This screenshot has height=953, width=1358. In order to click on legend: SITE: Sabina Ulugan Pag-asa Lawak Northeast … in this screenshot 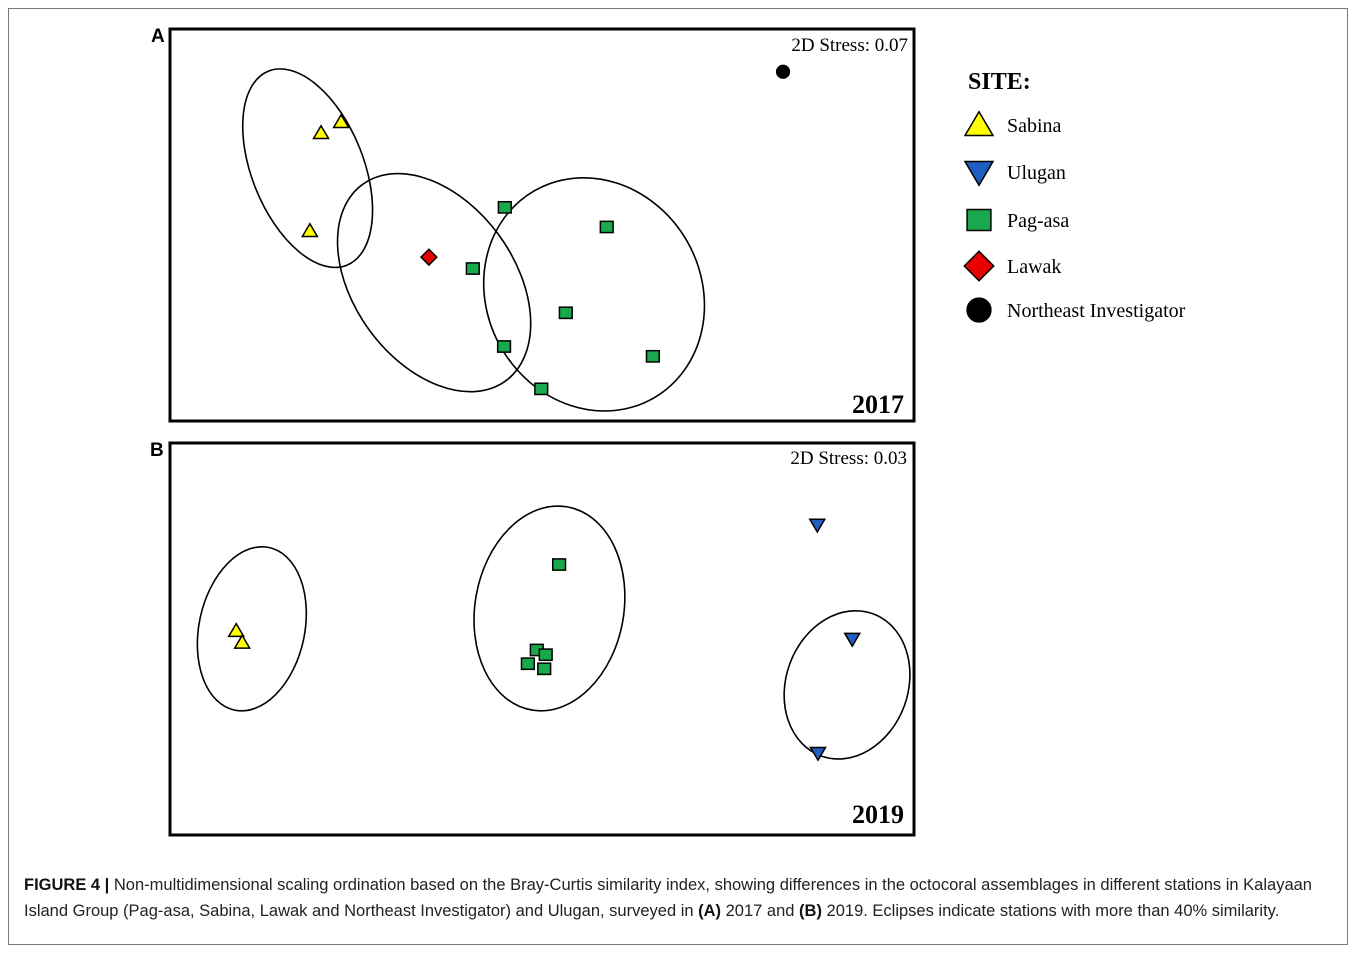, I will do `click(1074, 196)`.